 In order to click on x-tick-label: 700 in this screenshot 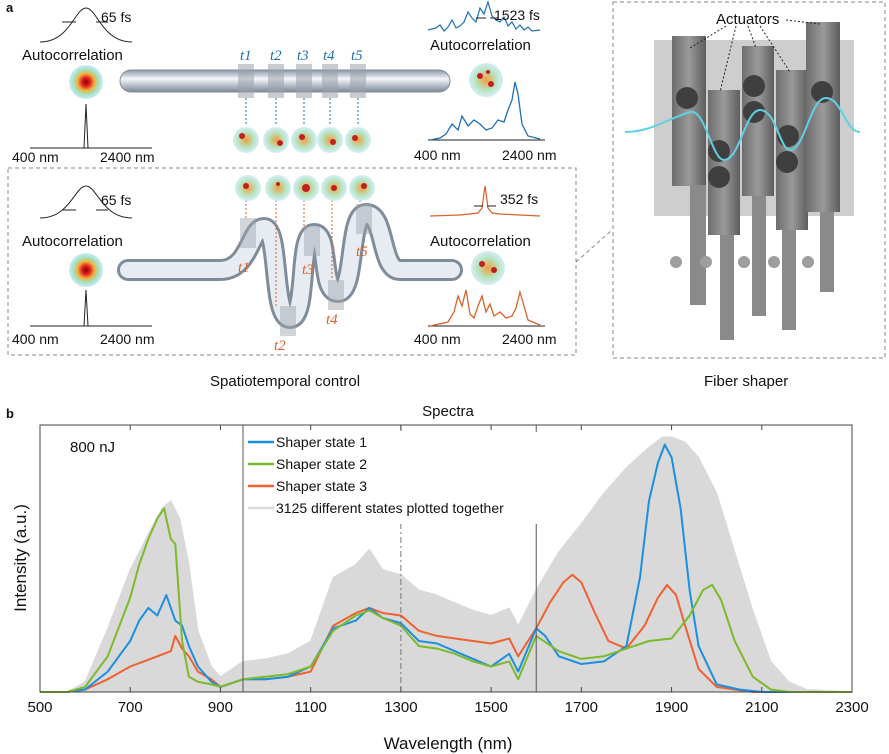, I will do `click(130, 707)`.